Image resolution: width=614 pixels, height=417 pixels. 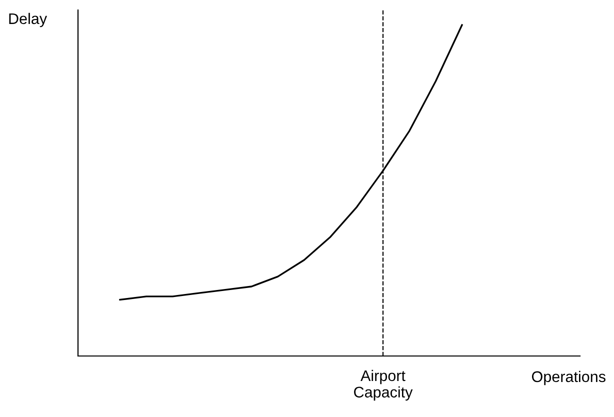 I want to click on text: Airport Capacity, so click(x=383, y=385).